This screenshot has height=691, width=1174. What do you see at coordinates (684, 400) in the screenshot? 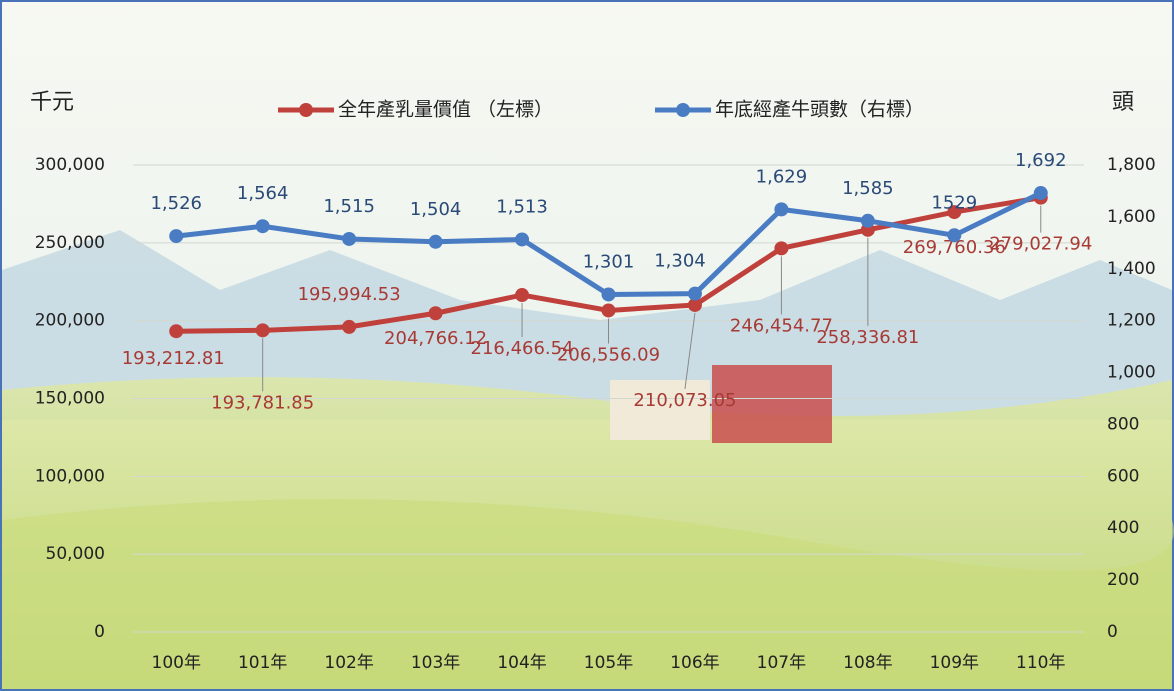
I see `data-label: 210,073.05` at bounding box center [684, 400].